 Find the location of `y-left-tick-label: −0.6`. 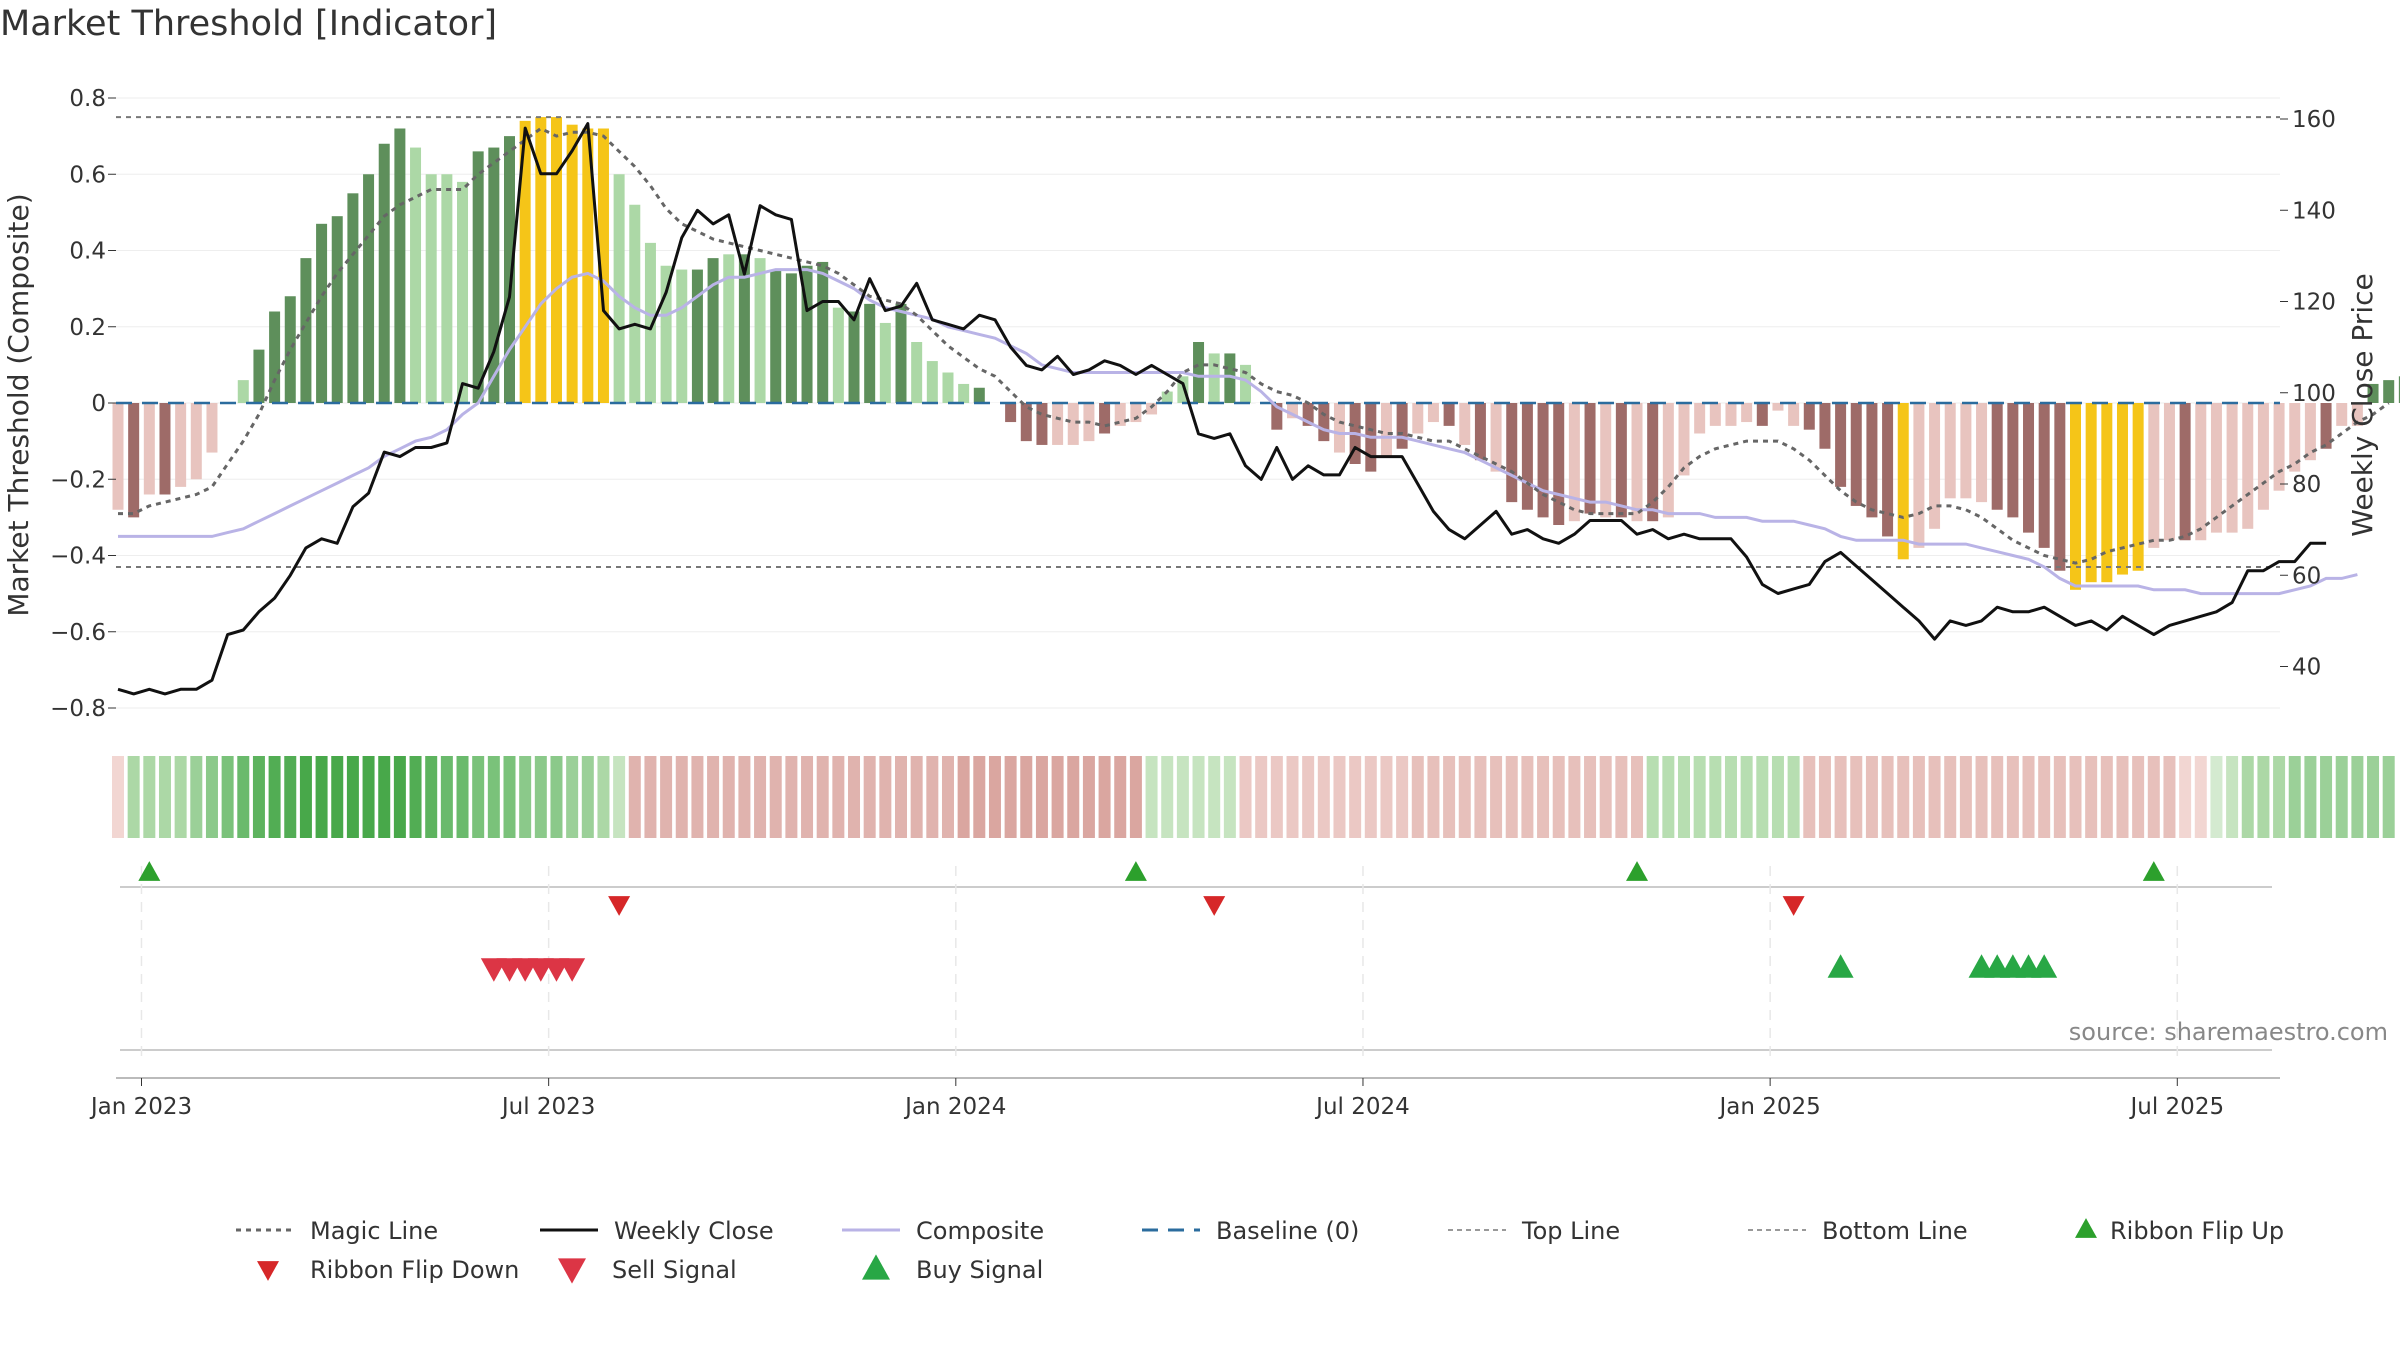

y-left-tick-label: −0.6 is located at coordinates (78, 633).